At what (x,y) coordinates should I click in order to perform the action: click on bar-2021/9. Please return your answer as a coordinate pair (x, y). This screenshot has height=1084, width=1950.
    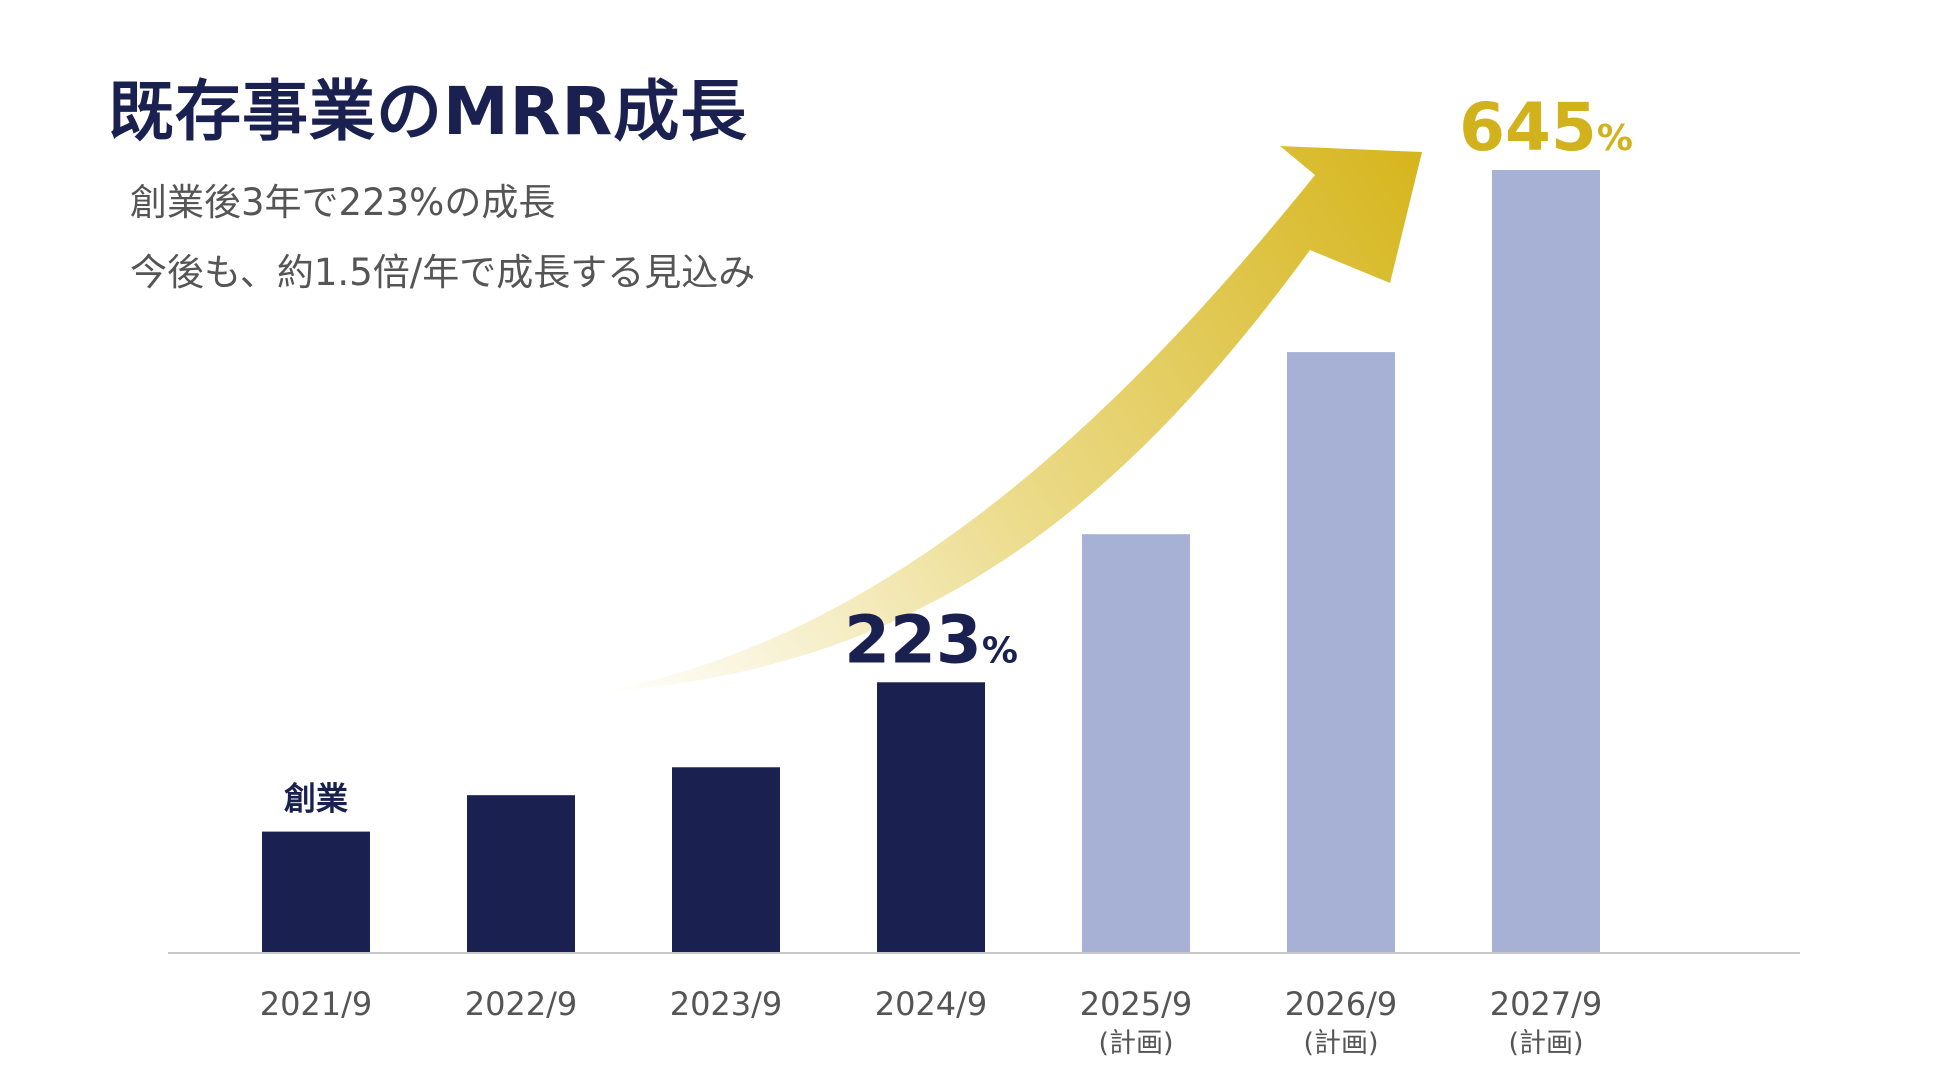
    Looking at the image, I should click on (316, 892).